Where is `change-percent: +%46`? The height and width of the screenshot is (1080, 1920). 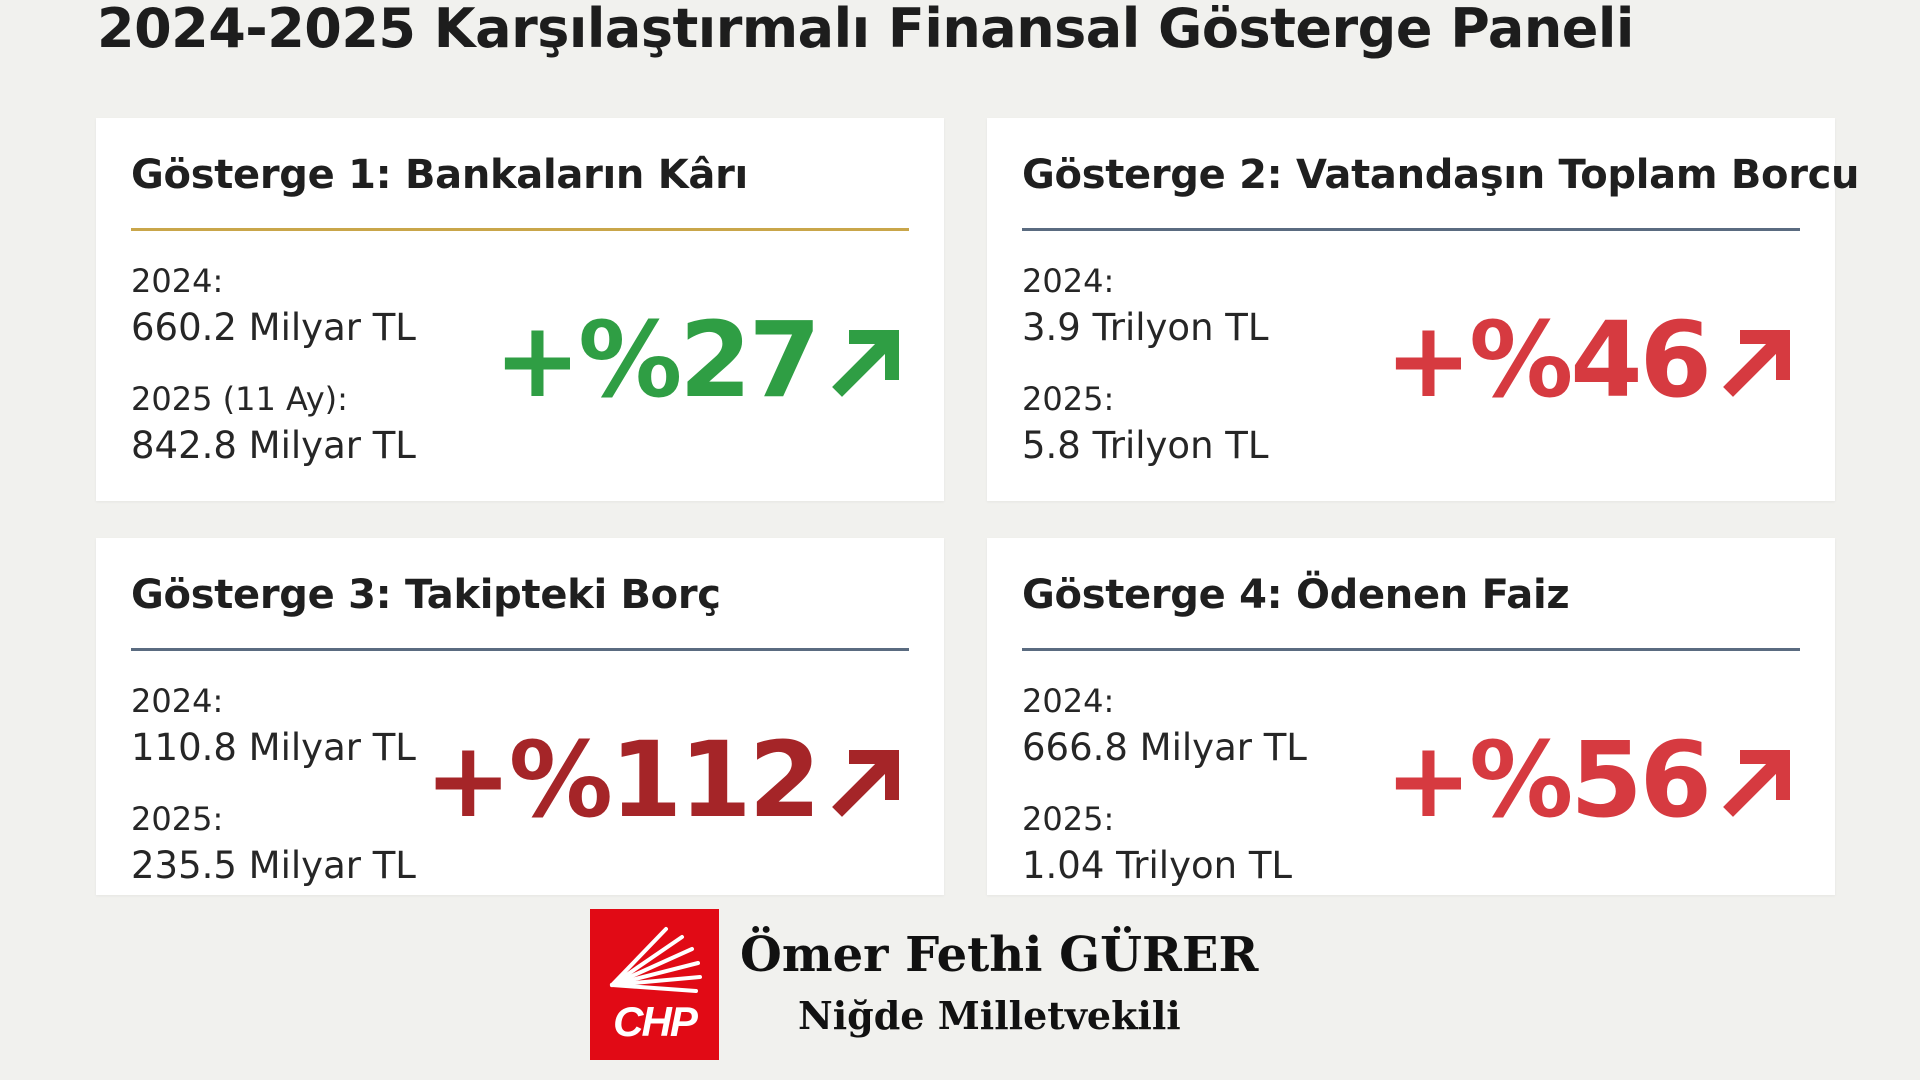 change-percent: +%46 is located at coordinates (1591, 360).